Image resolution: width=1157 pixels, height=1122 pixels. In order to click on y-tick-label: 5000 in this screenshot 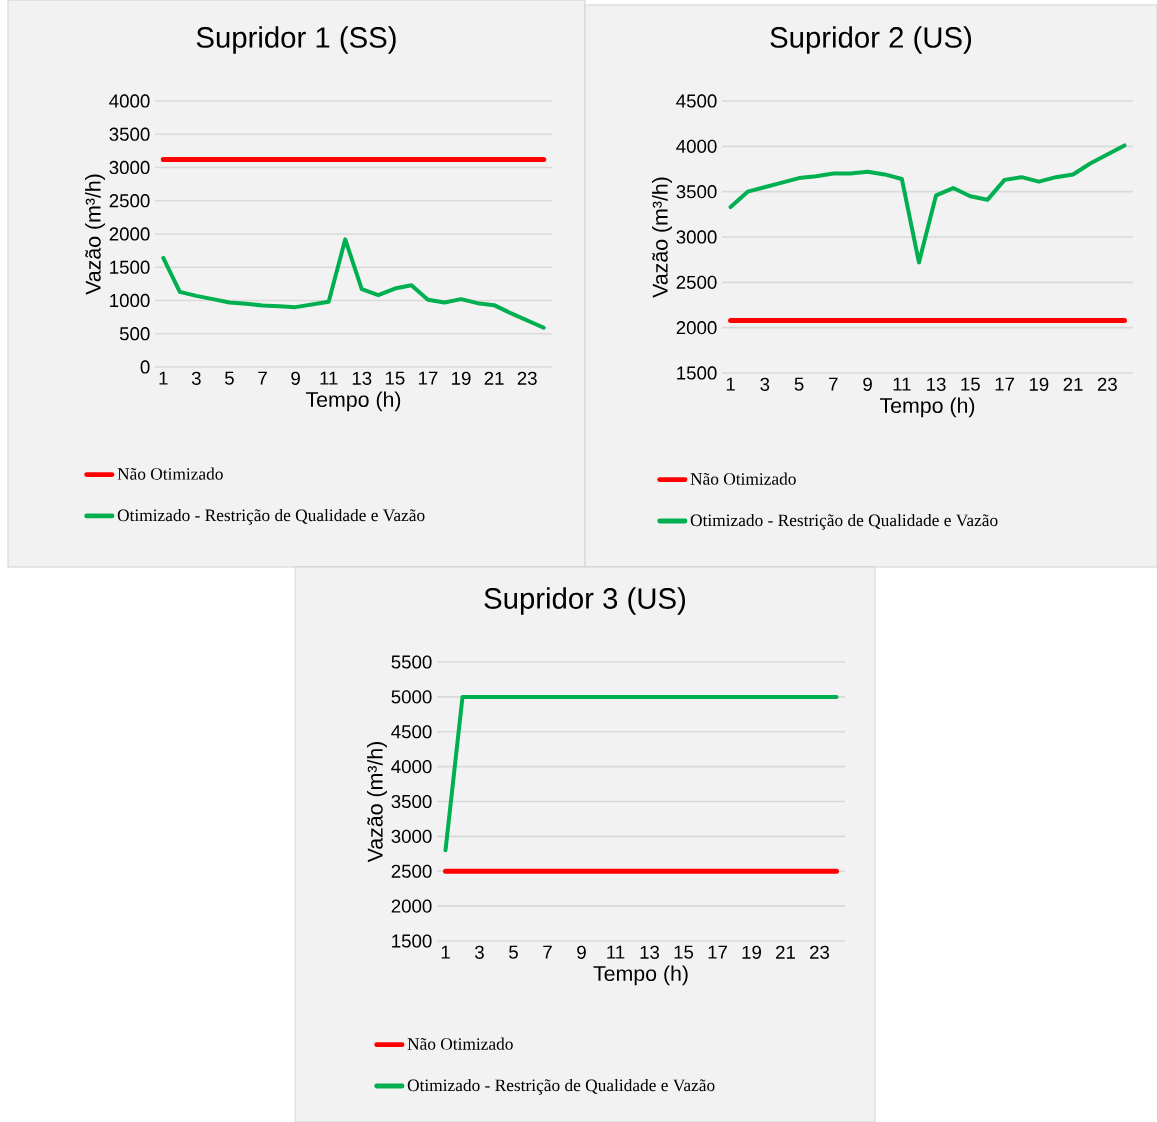, I will do `click(411, 697)`.